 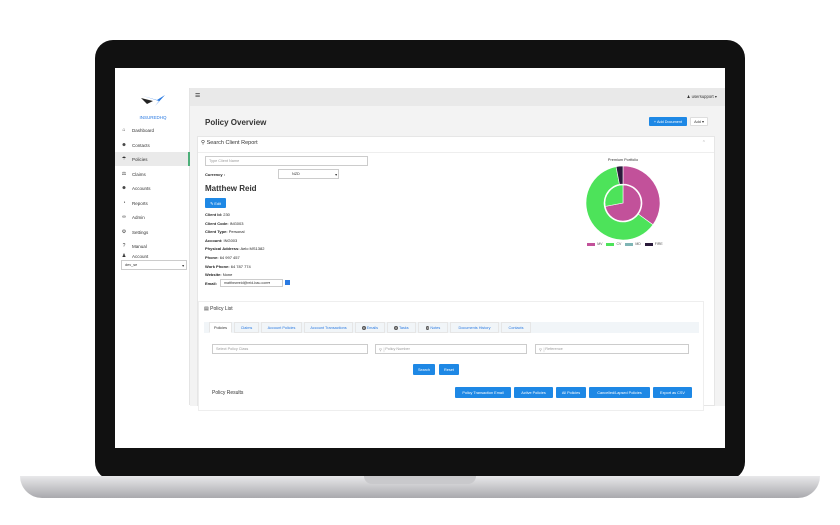 I want to click on gavel-icon: ⚖, so click(x=124, y=174).